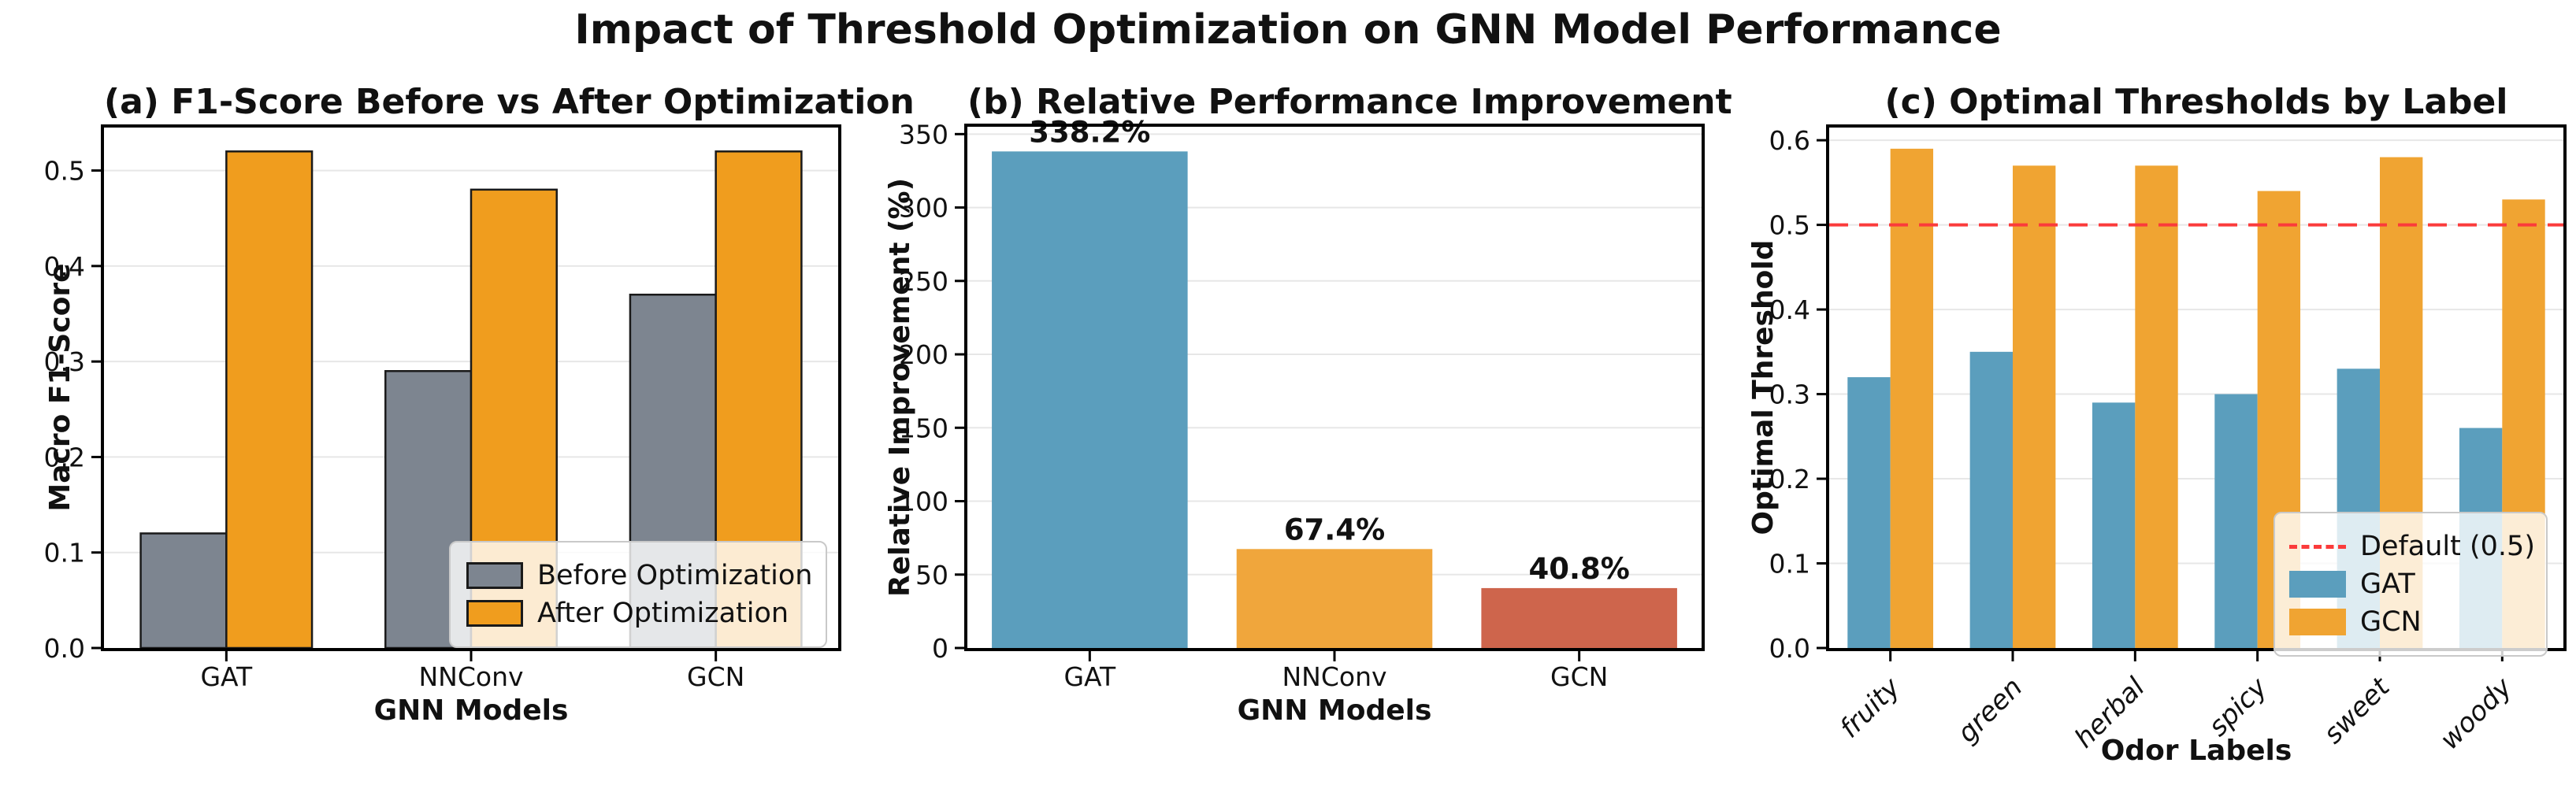 The image size is (2576, 785). What do you see at coordinates (1578, 569) in the screenshot?
I see `bar-value-label: 40.8%` at bounding box center [1578, 569].